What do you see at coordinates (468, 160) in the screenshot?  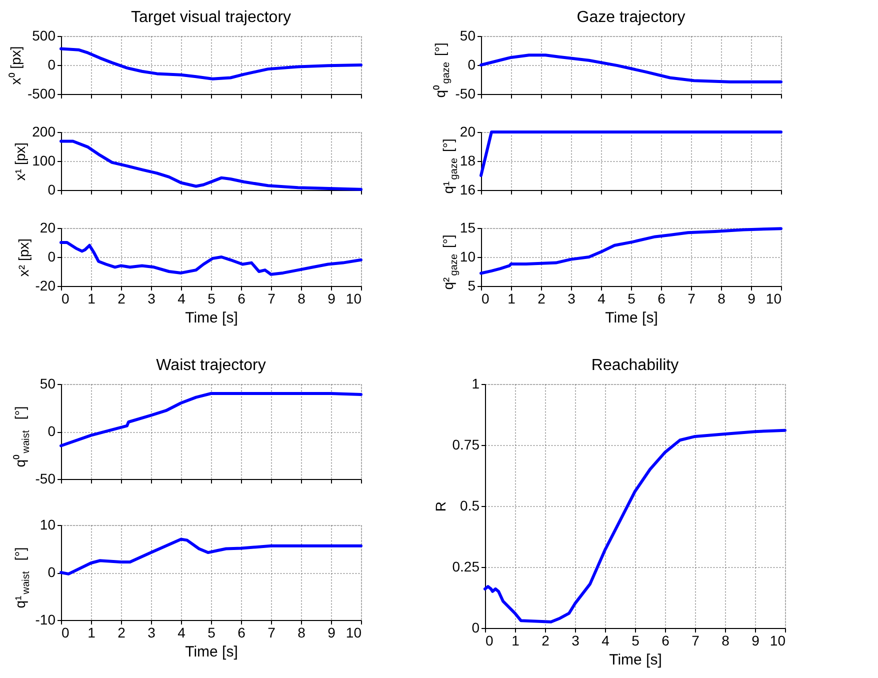 I see `y-tick-label: 18` at bounding box center [468, 160].